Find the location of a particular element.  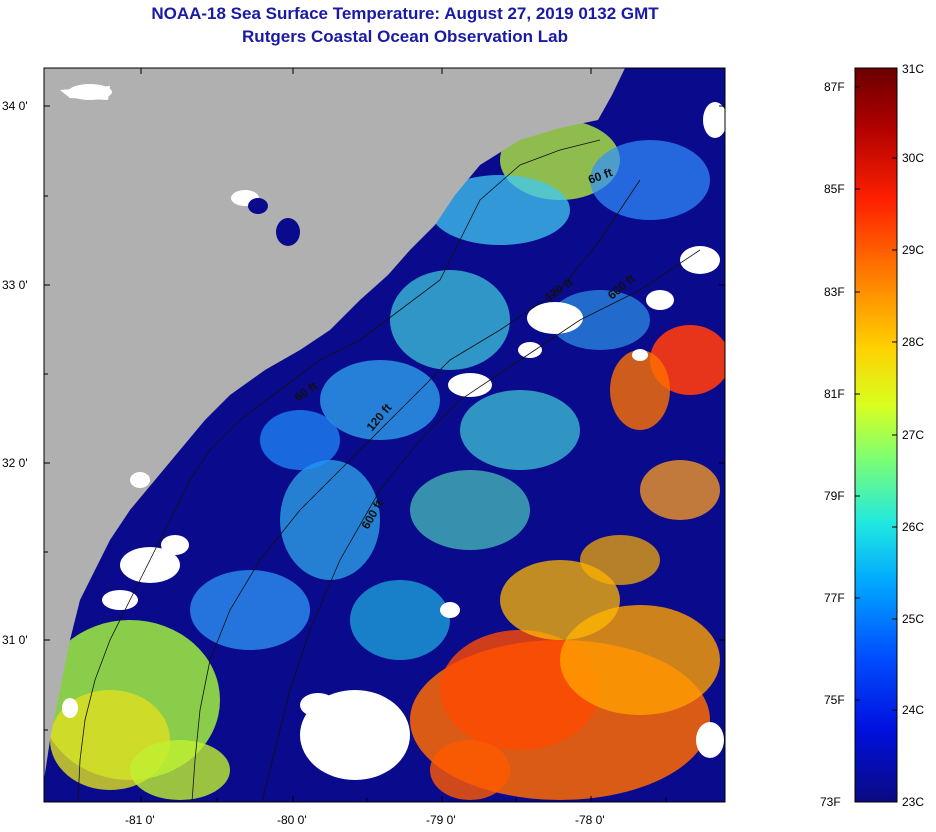

lon-label-80: -80 0' is located at coordinates (292, 820).